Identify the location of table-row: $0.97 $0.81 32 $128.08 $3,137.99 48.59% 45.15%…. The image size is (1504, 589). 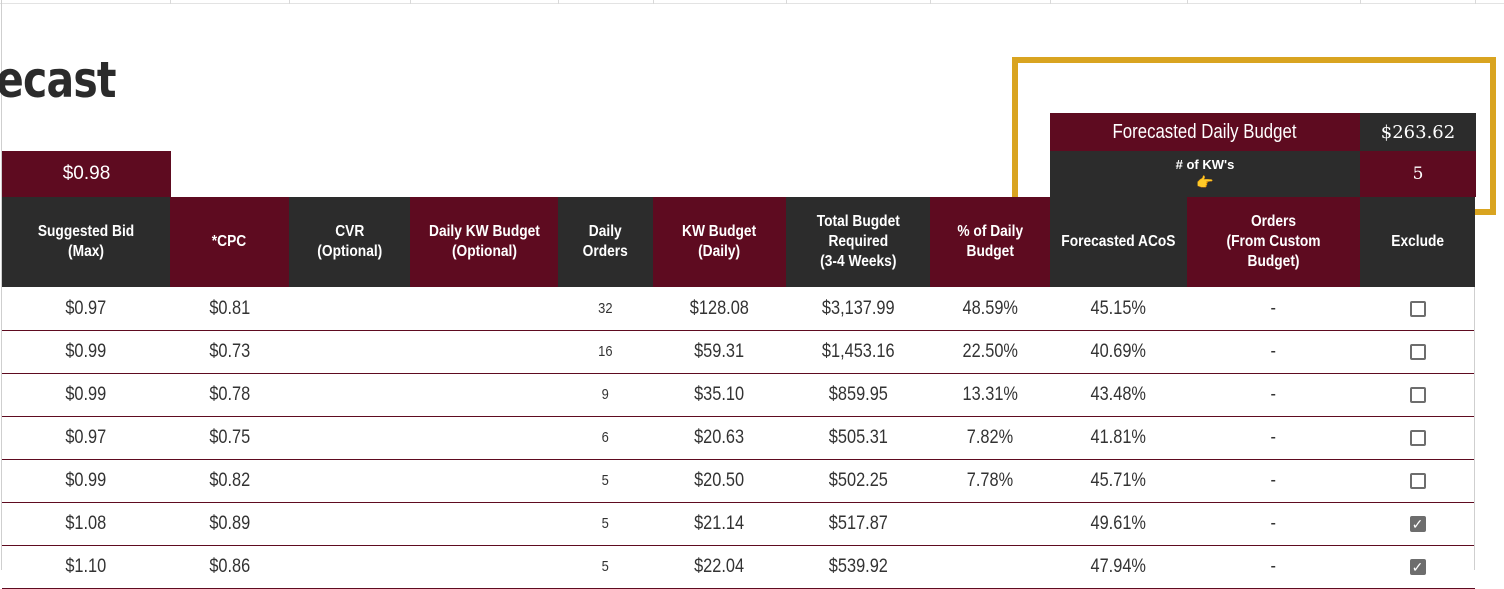
(738, 308).